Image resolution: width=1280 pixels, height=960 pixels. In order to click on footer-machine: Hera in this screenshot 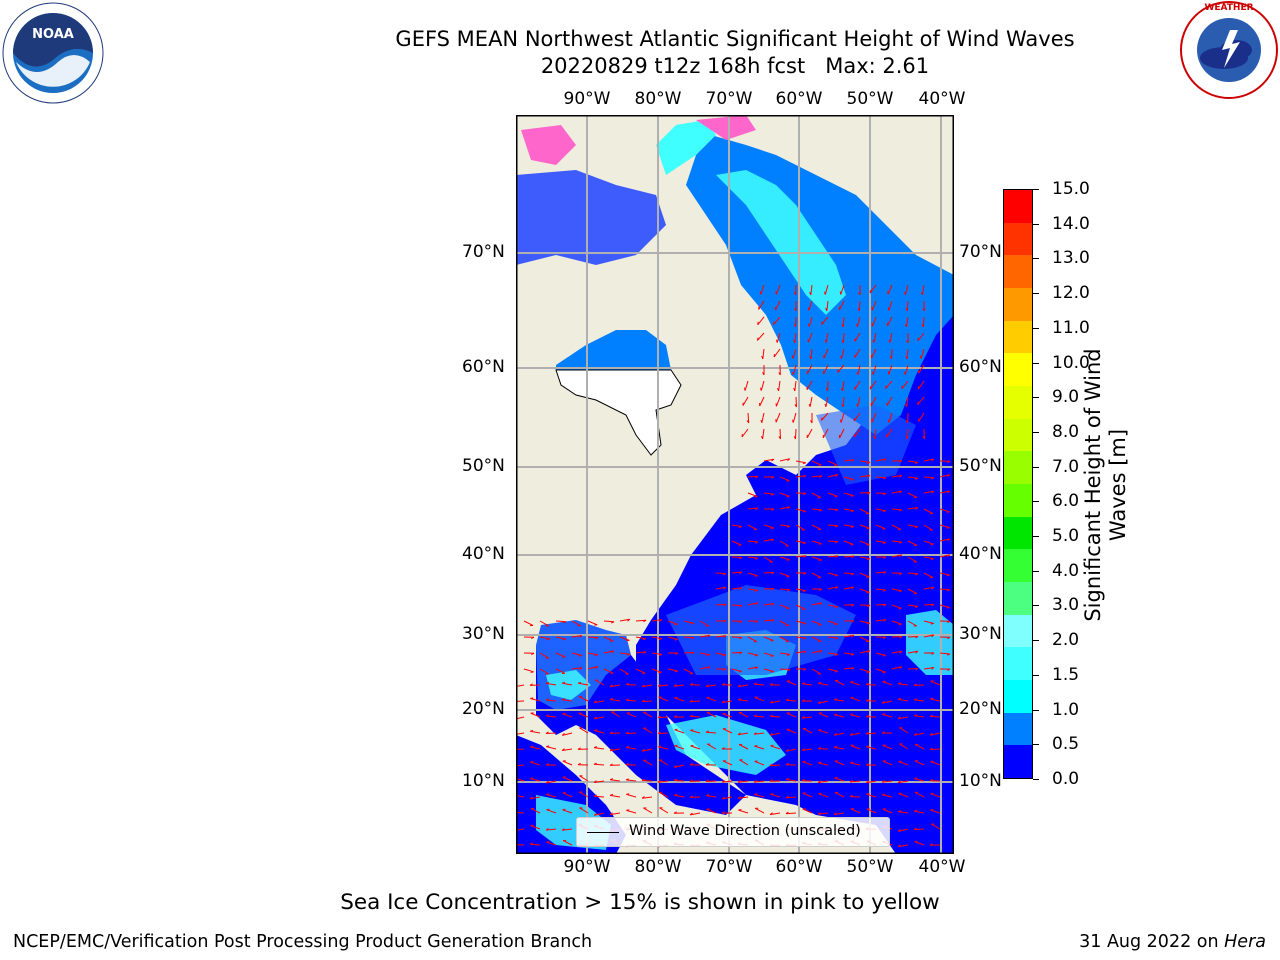, I will do `click(1245, 942)`.